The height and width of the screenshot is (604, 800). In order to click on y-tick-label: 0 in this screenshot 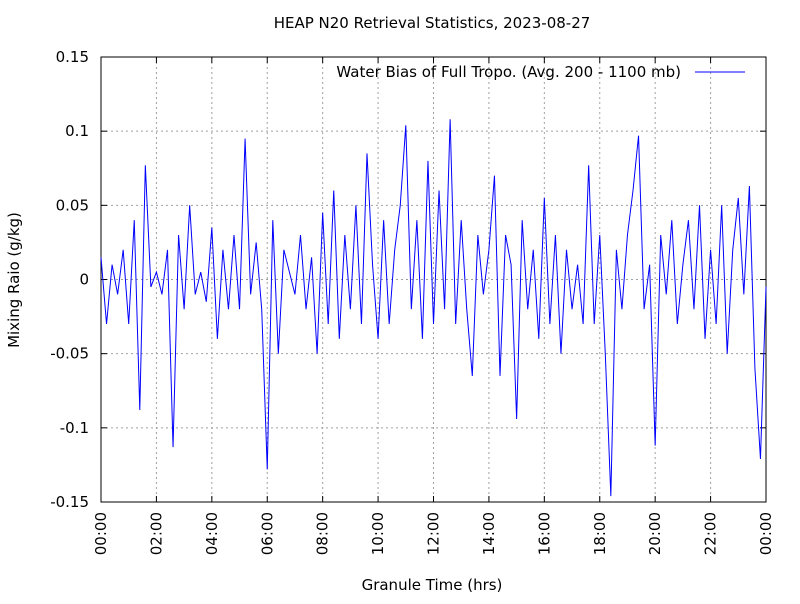, I will do `click(84, 280)`.